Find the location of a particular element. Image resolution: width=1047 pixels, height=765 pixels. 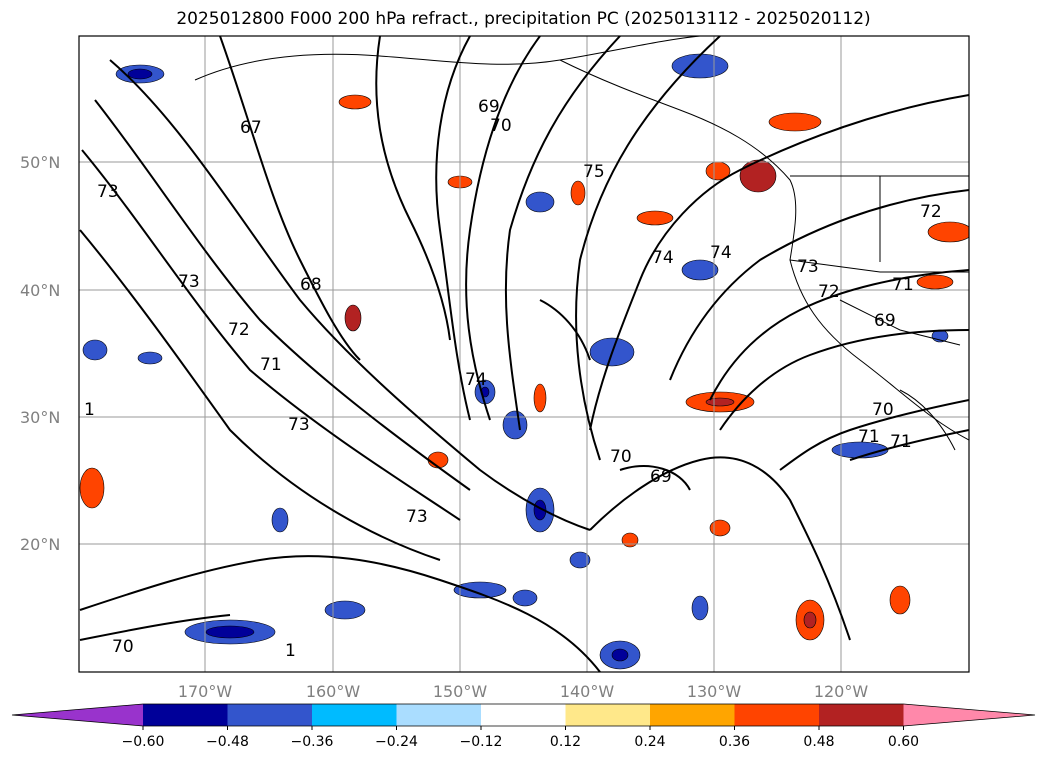

contour-label: 75 is located at coordinates (594, 172).